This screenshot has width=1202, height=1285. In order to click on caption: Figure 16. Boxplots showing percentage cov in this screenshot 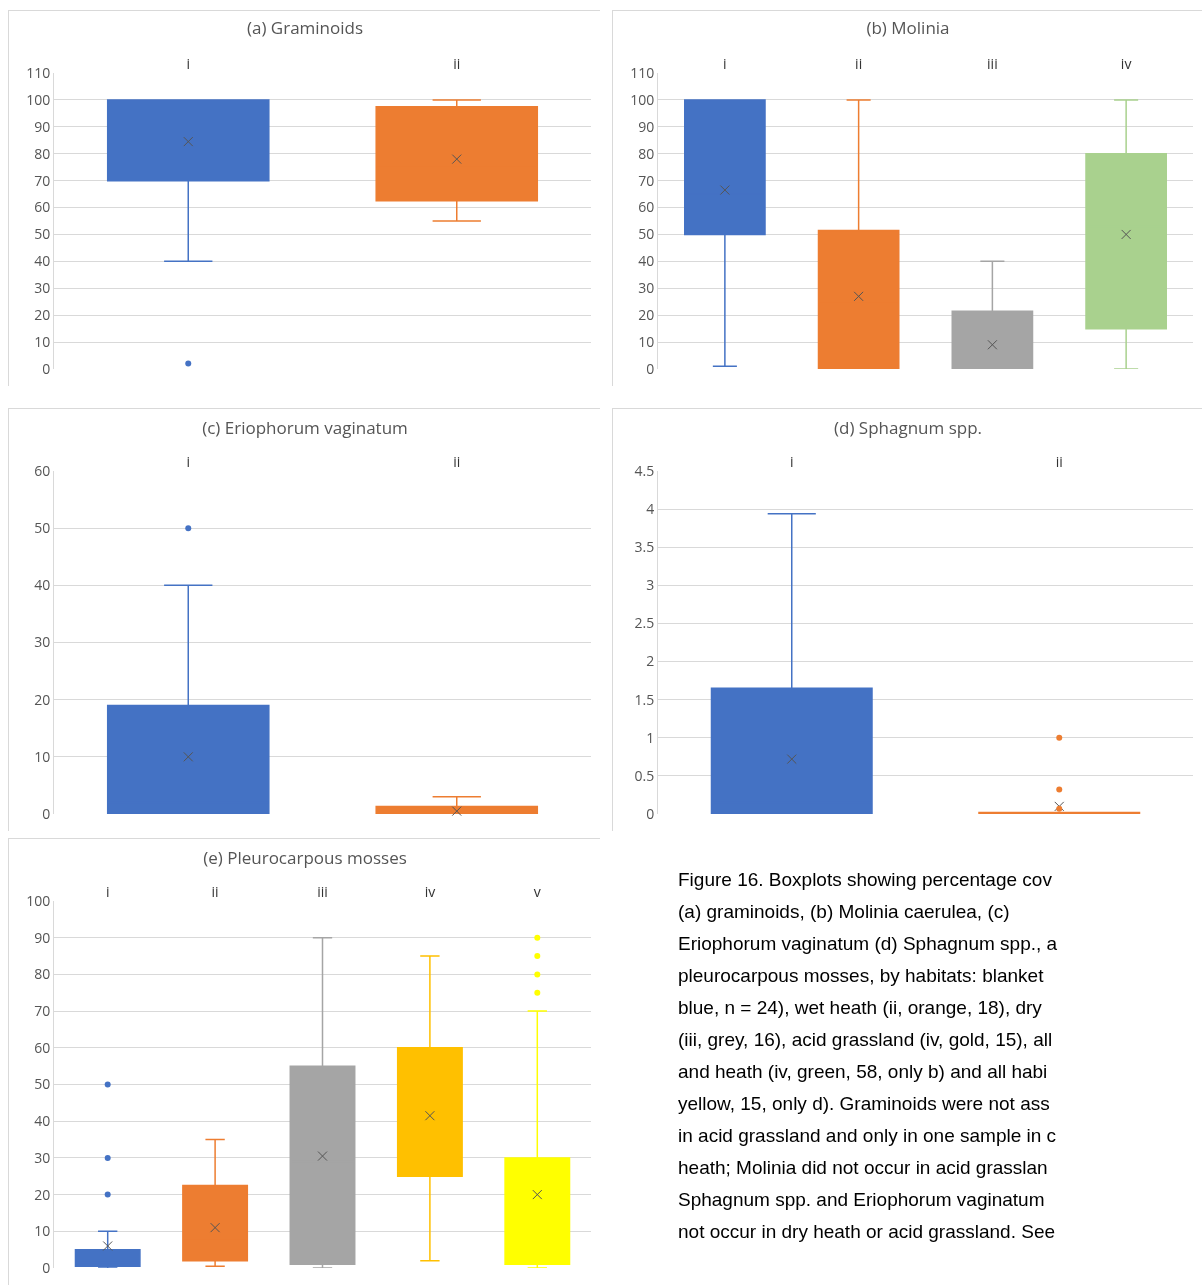, I will do `click(865, 880)`.